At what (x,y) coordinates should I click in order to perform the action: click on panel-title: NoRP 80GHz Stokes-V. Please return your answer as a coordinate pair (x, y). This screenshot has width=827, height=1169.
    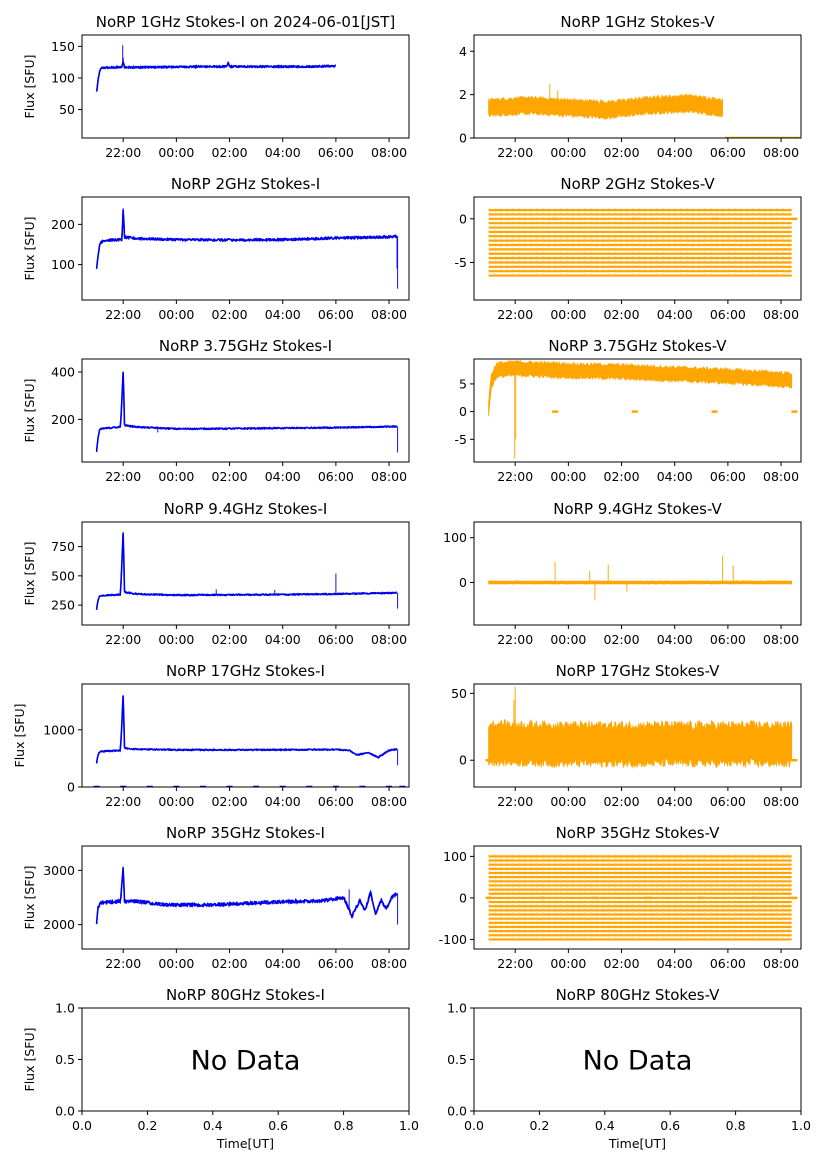
    Looking at the image, I should click on (638, 995).